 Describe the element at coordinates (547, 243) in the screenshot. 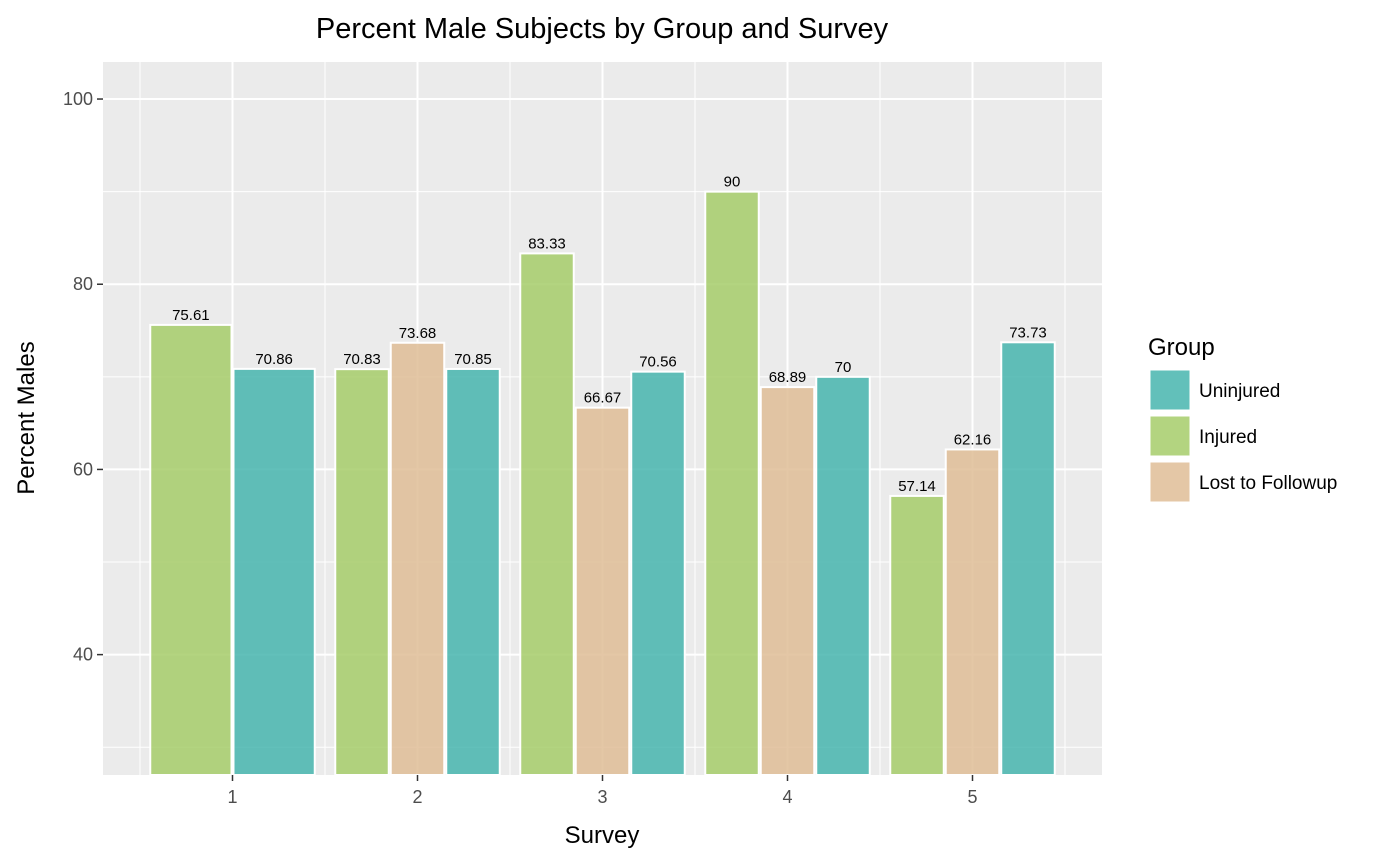

I see `bar-label: 83.33` at that location.